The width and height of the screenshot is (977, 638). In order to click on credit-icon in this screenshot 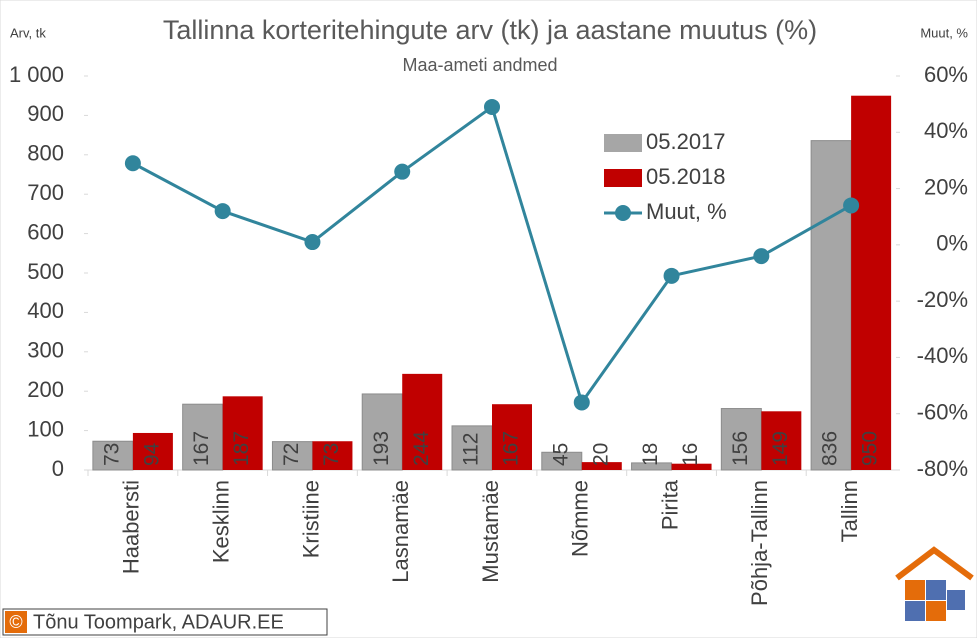, I will do `click(16, 622)`.